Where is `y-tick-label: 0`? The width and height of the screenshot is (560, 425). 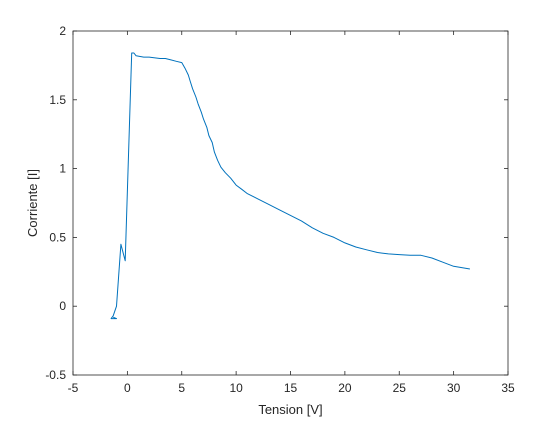 y-tick-label: 0 is located at coordinates (62, 306).